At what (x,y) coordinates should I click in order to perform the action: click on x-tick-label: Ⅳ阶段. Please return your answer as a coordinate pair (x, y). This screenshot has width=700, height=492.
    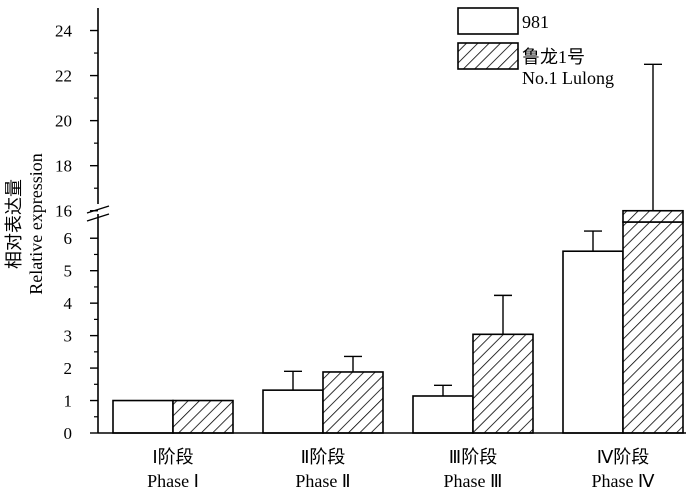
    Looking at the image, I should click on (623, 457).